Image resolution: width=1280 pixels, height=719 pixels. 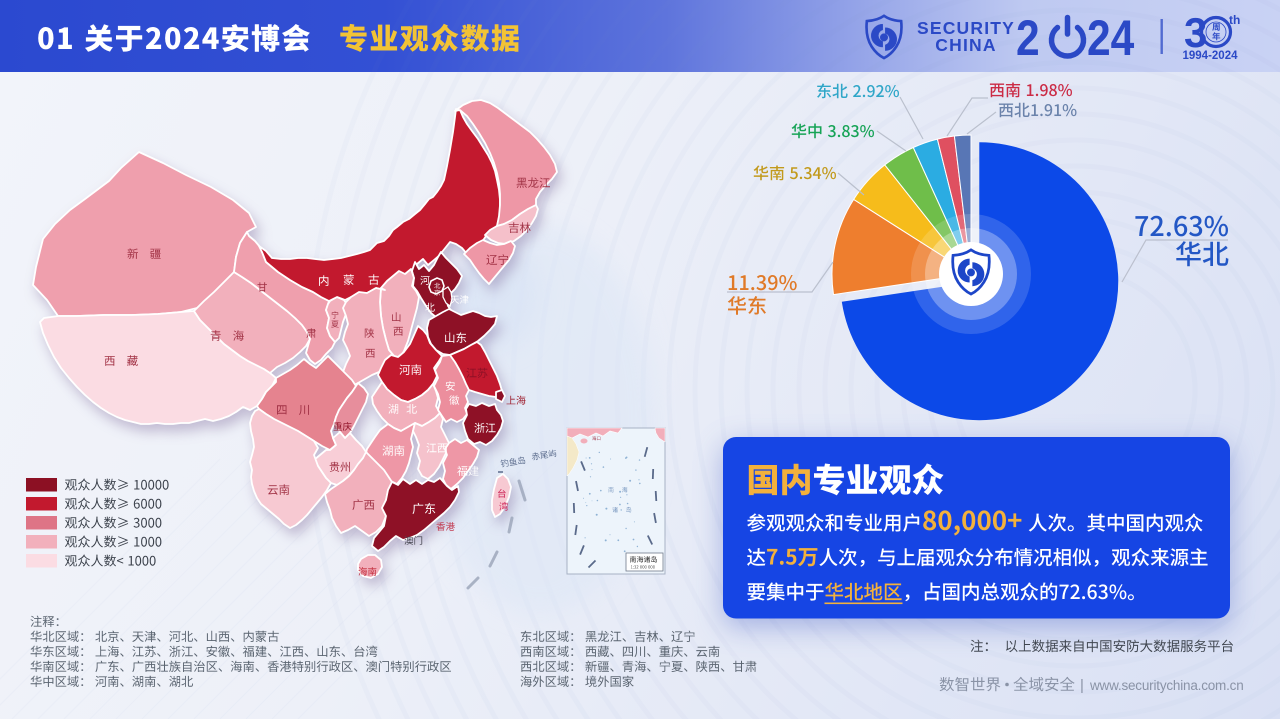 I want to click on svg-text: www.securitychina.com.cn, so click(x=1166, y=685).